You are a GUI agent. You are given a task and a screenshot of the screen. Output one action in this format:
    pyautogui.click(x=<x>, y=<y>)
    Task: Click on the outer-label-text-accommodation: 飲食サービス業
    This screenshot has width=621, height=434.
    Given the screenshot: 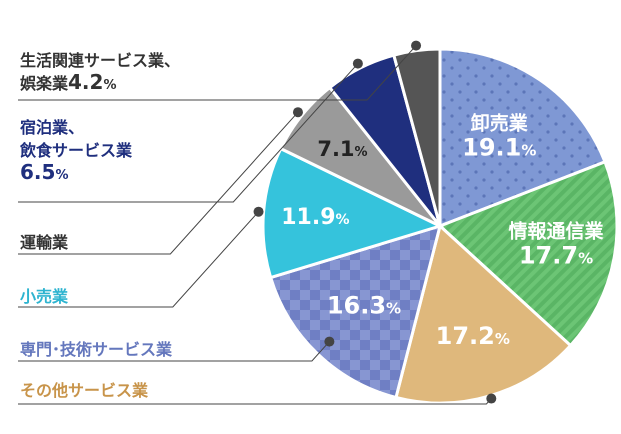 What is the action you would take?
    pyautogui.click(x=76, y=150)
    